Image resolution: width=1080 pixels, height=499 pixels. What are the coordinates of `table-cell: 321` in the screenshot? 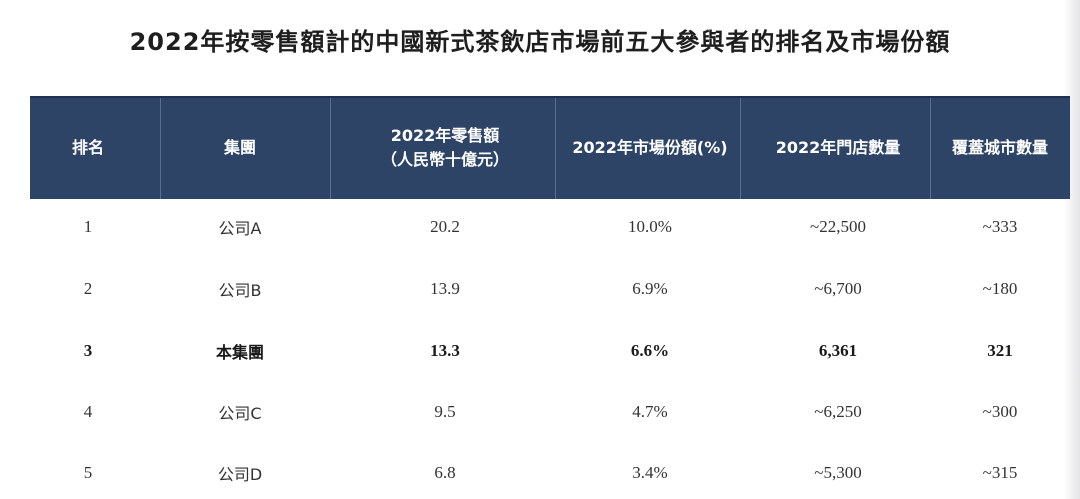 It's located at (1000, 350).